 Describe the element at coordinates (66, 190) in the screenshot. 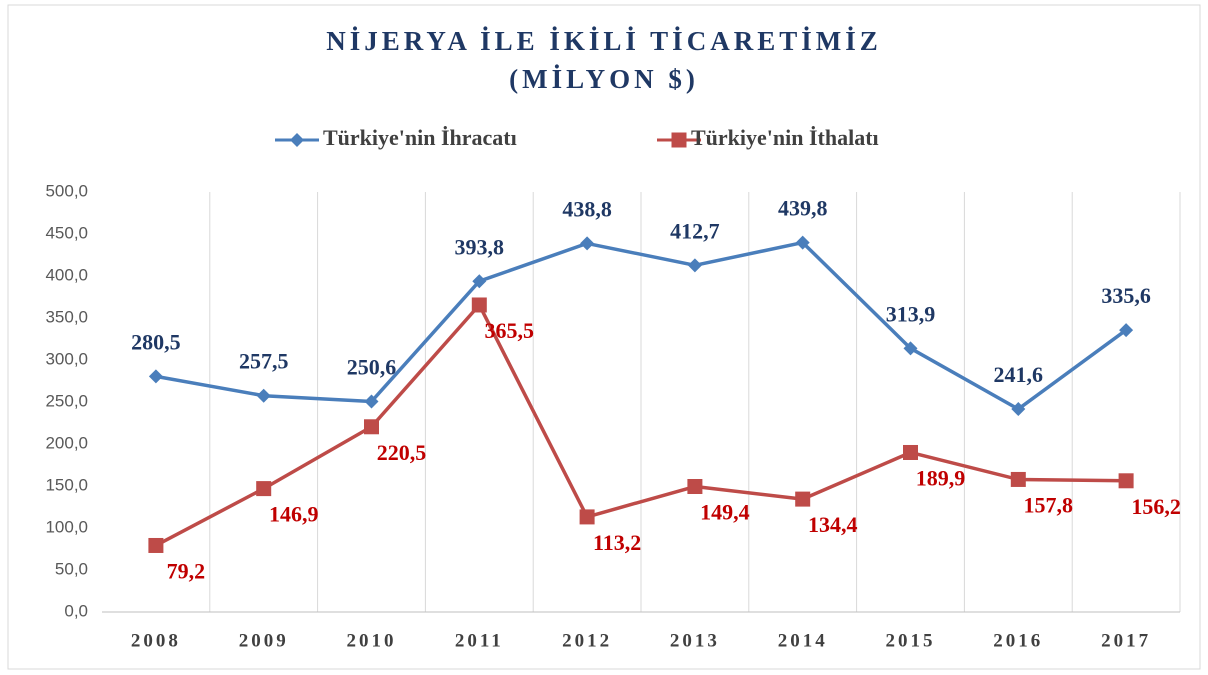

I see `y-tick-label: 500,0` at that location.